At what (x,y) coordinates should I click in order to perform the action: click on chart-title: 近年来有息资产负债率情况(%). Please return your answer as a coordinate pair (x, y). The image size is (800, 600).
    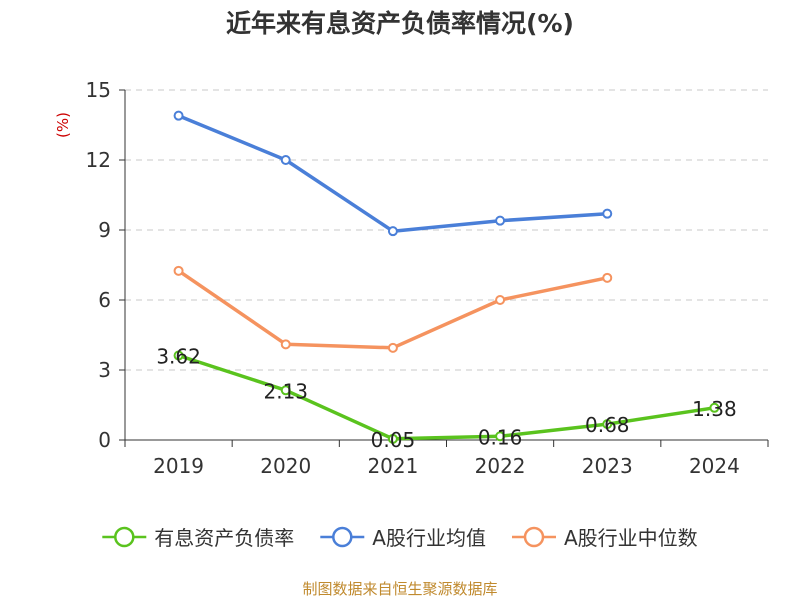
    Looking at the image, I should click on (400, 23).